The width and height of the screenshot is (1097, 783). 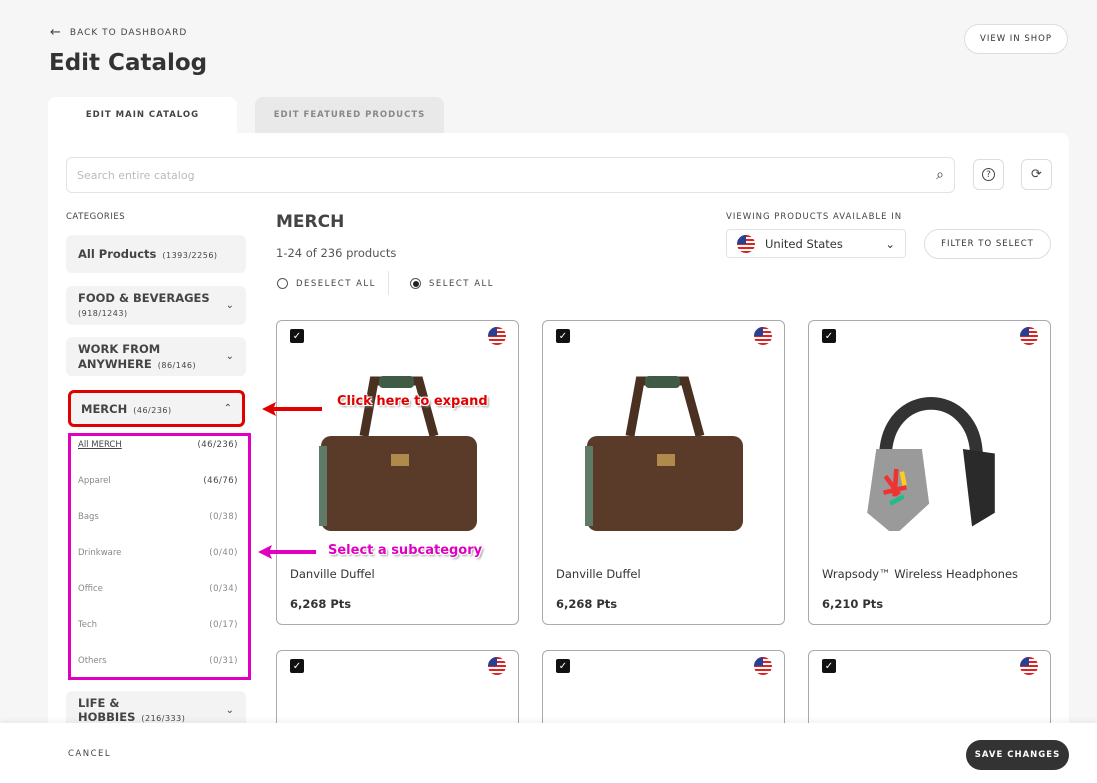 I want to click on product-card: ✓ Wrapsody™ Wireless Headphones 6,210 Pts, so click(x=929, y=472).